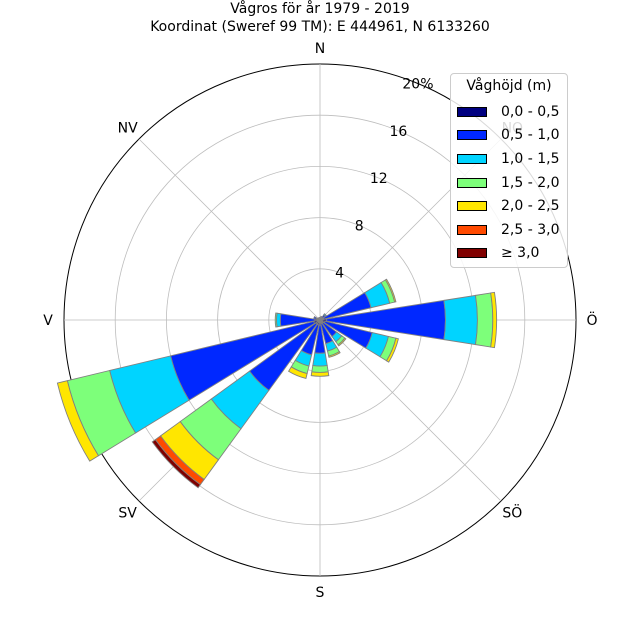 This screenshot has width=640, height=640. I want to click on legend-label: 1,0 - 1,5, so click(530, 158).